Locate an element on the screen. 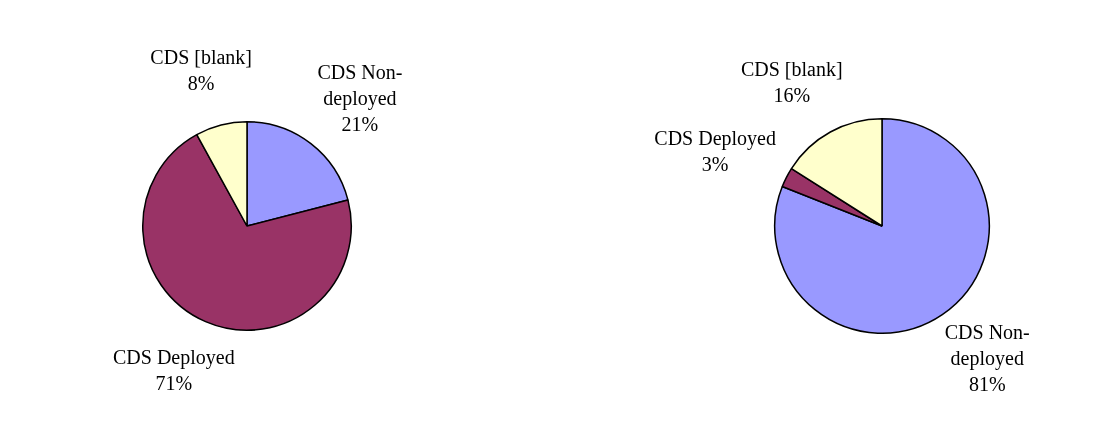 This screenshot has height=439, width=1114. data-label: 3% is located at coordinates (715, 163).